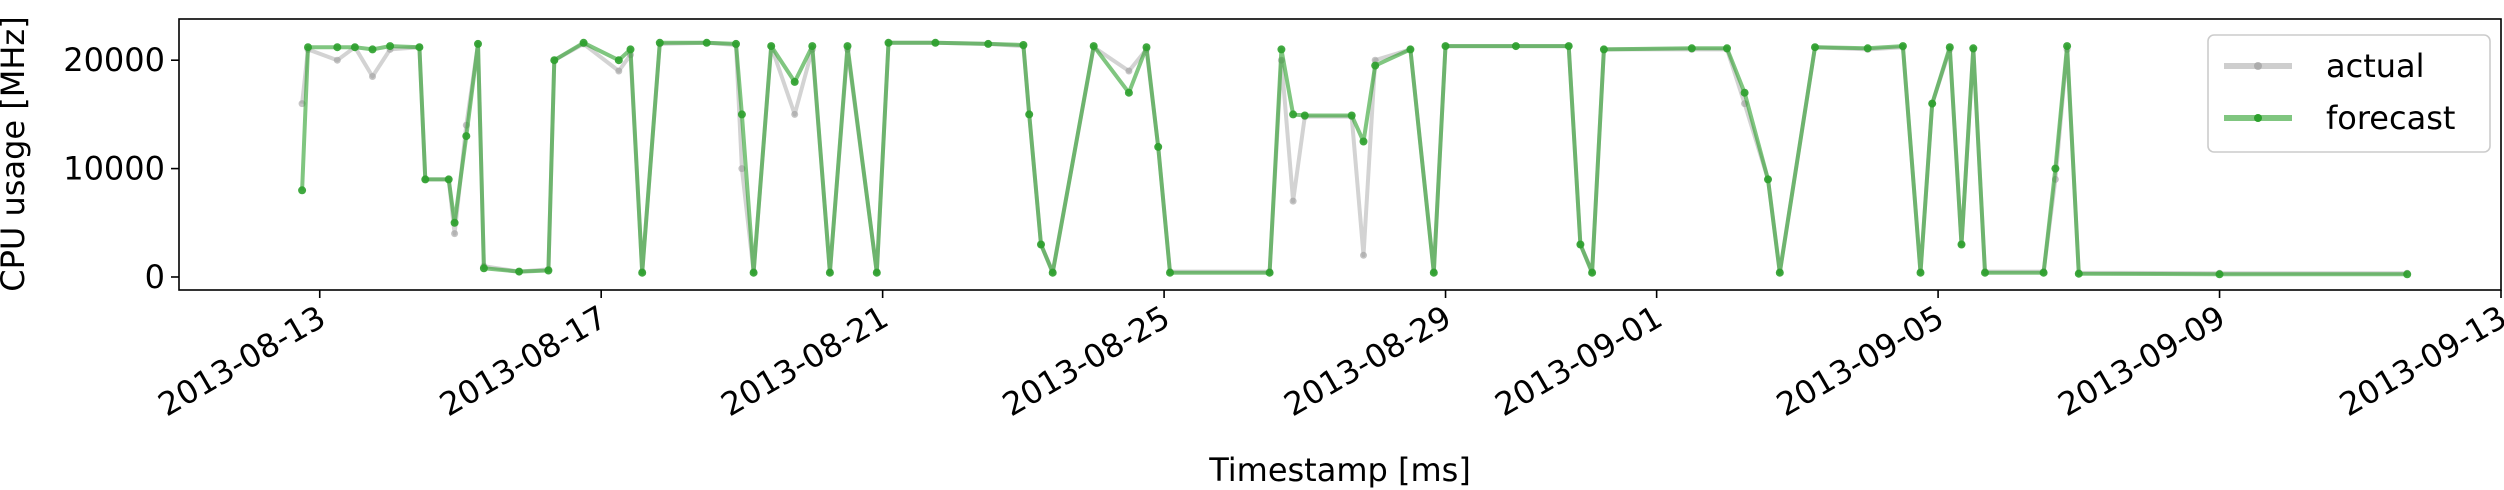 Image resolution: width=2504 pixels, height=490 pixels. Describe the element at coordinates (1367, 361) in the screenshot. I see `x-tick-label: 2013-08-29` at that location.